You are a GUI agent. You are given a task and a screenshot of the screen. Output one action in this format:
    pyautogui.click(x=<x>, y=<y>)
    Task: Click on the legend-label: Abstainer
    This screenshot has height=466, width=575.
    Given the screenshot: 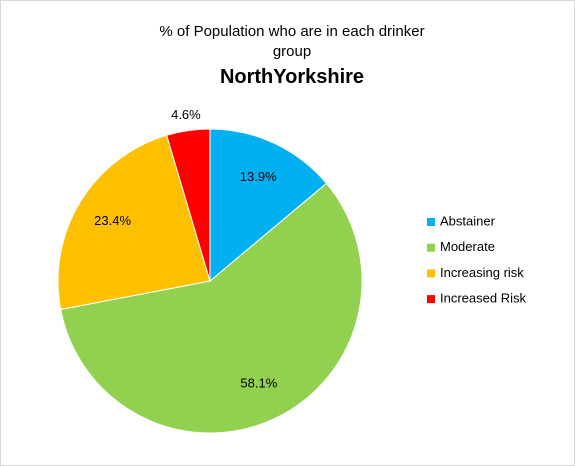 What is the action you would take?
    pyautogui.click(x=468, y=220)
    